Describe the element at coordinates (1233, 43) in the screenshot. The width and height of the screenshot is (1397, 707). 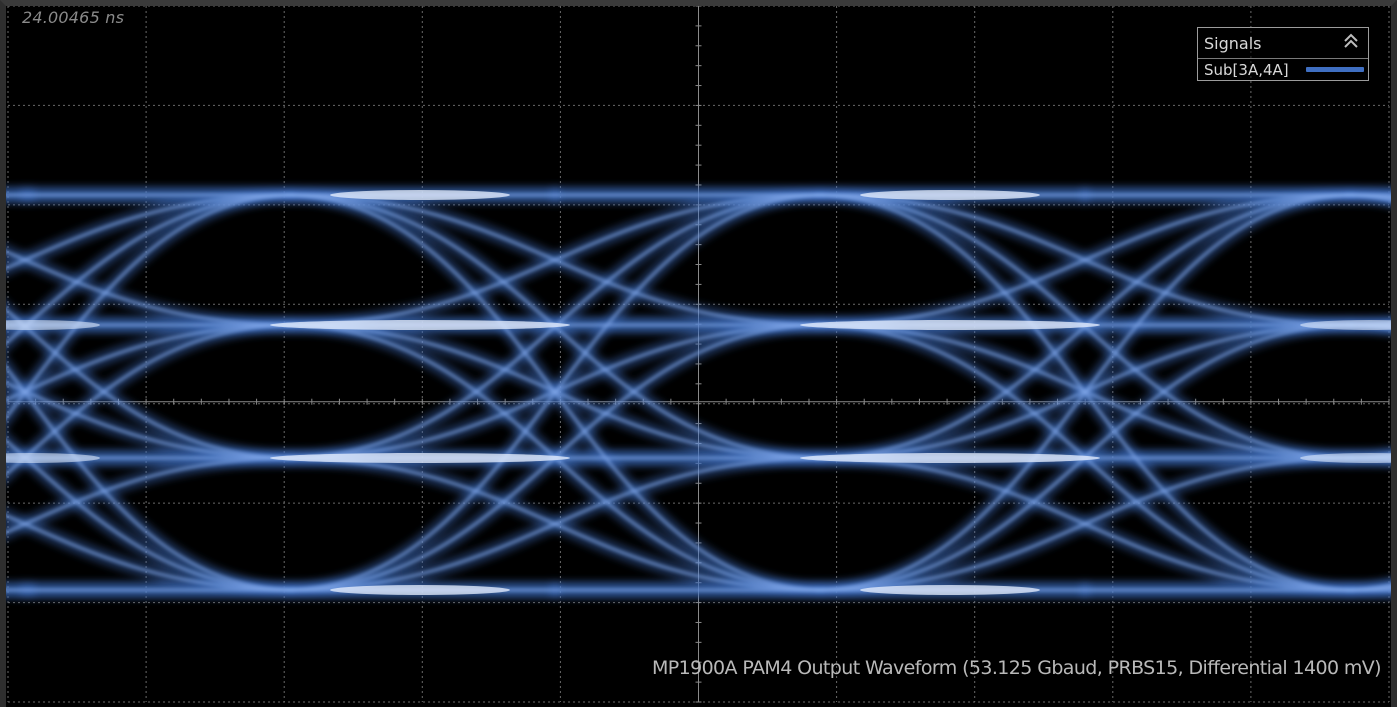
I see `legend-title: Signals` at that location.